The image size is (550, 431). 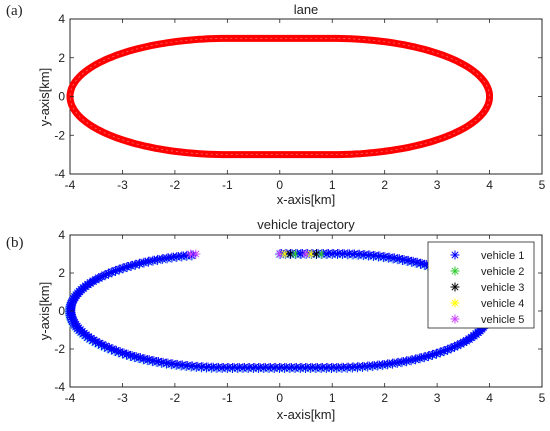 What do you see at coordinates (306, 9) in the screenshot?
I see `panel-a-title: lane` at bounding box center [306, 9].